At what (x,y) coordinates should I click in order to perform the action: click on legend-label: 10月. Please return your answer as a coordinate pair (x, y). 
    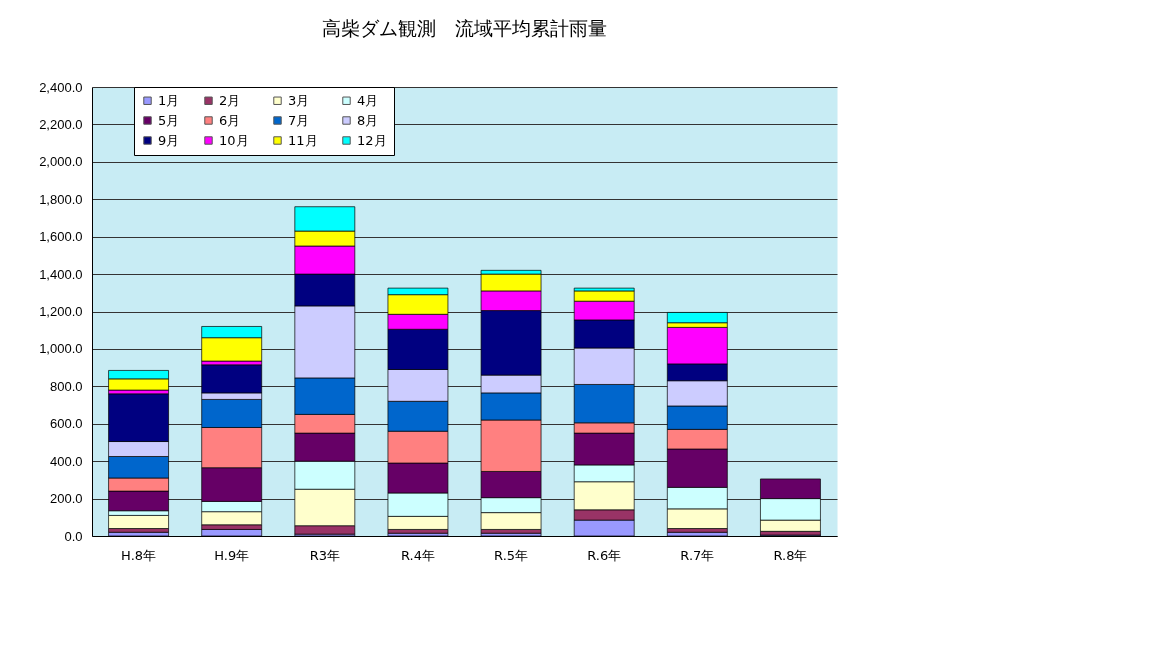
    Looking at the image, I should click on (234, 140).